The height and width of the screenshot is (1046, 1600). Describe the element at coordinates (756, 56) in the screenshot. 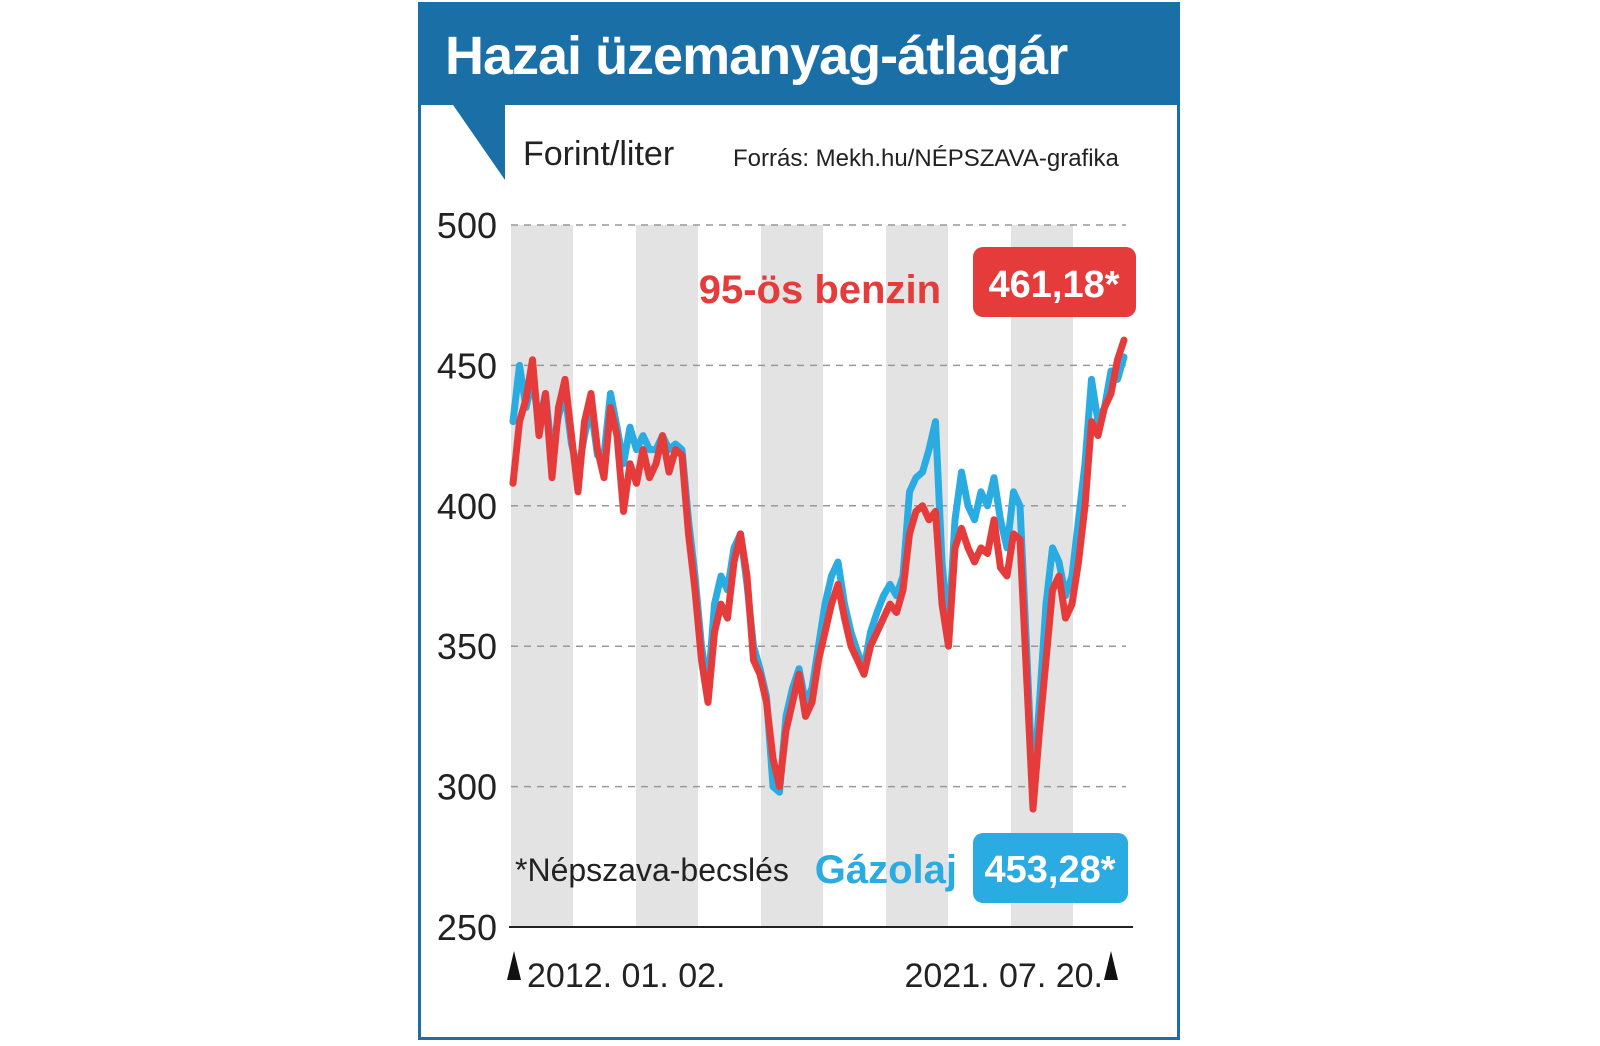

I see `chart-title: Hazai üzemanyag-átlagár` at that location.